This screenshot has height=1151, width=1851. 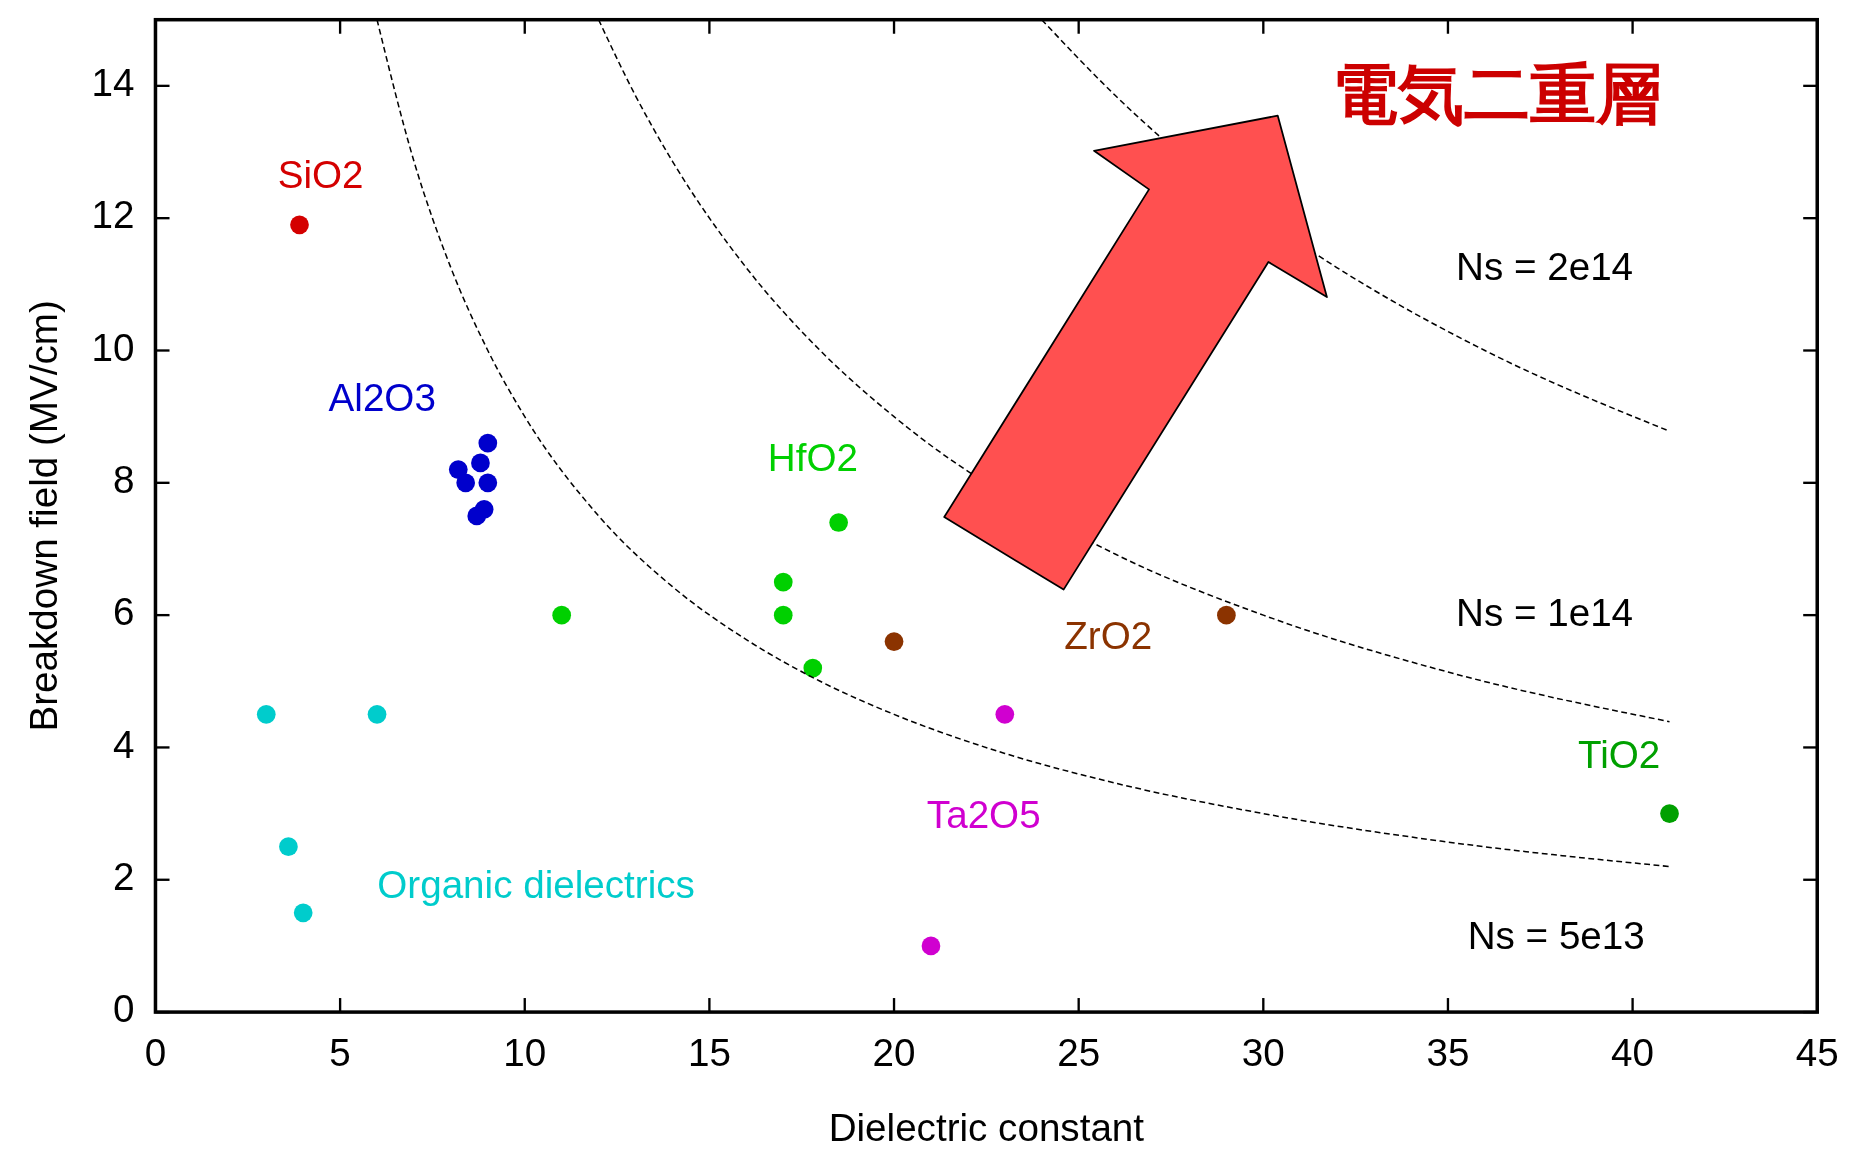 I want to click on series-label: Organic dielectrics, so click(x=536, y=885).